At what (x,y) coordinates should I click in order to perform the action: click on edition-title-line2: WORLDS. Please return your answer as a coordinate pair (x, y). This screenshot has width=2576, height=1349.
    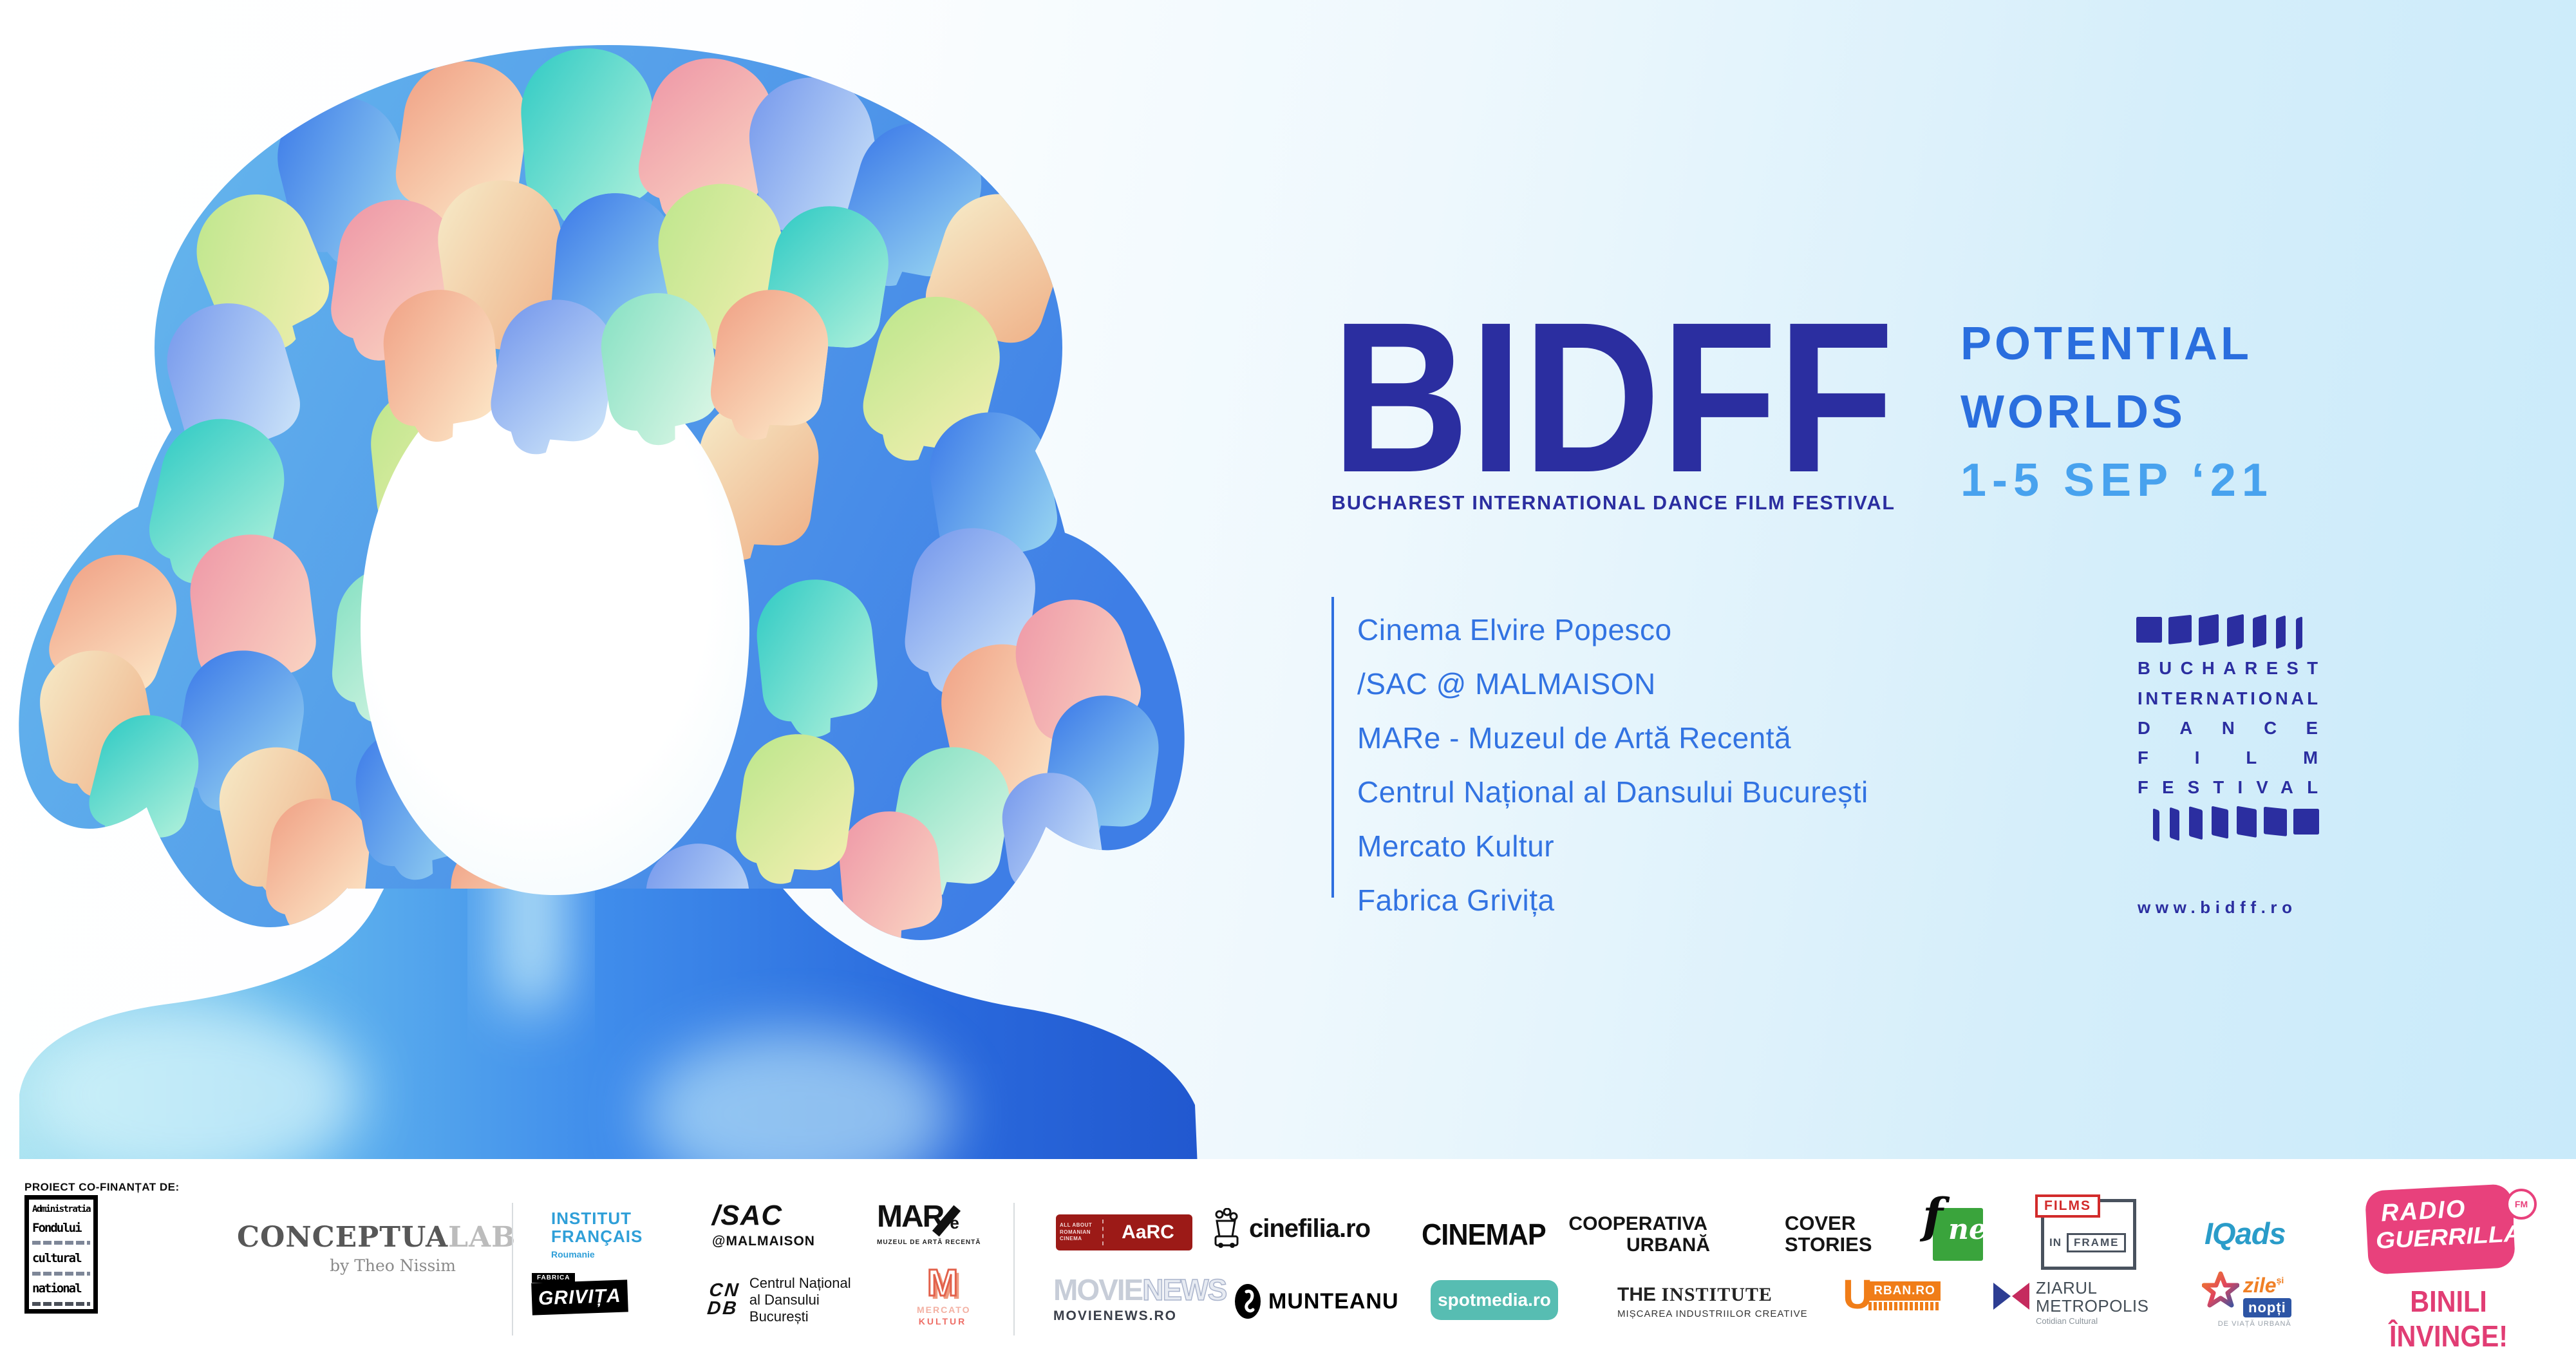
    Looking at the image, I should click on (2073, 412).